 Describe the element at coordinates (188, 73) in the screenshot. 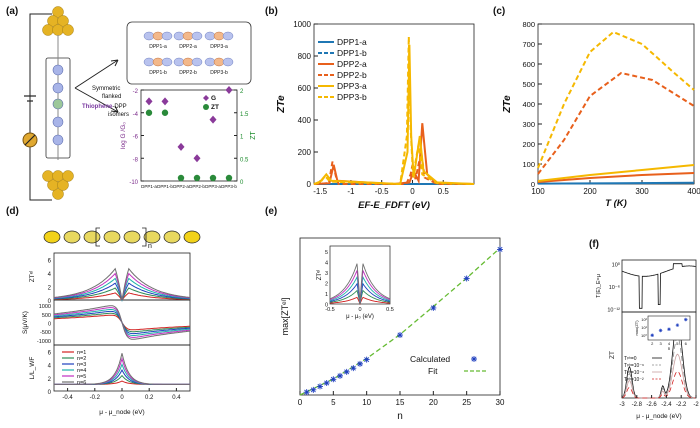

I see `molecule-label: DPP2-b` at that location.